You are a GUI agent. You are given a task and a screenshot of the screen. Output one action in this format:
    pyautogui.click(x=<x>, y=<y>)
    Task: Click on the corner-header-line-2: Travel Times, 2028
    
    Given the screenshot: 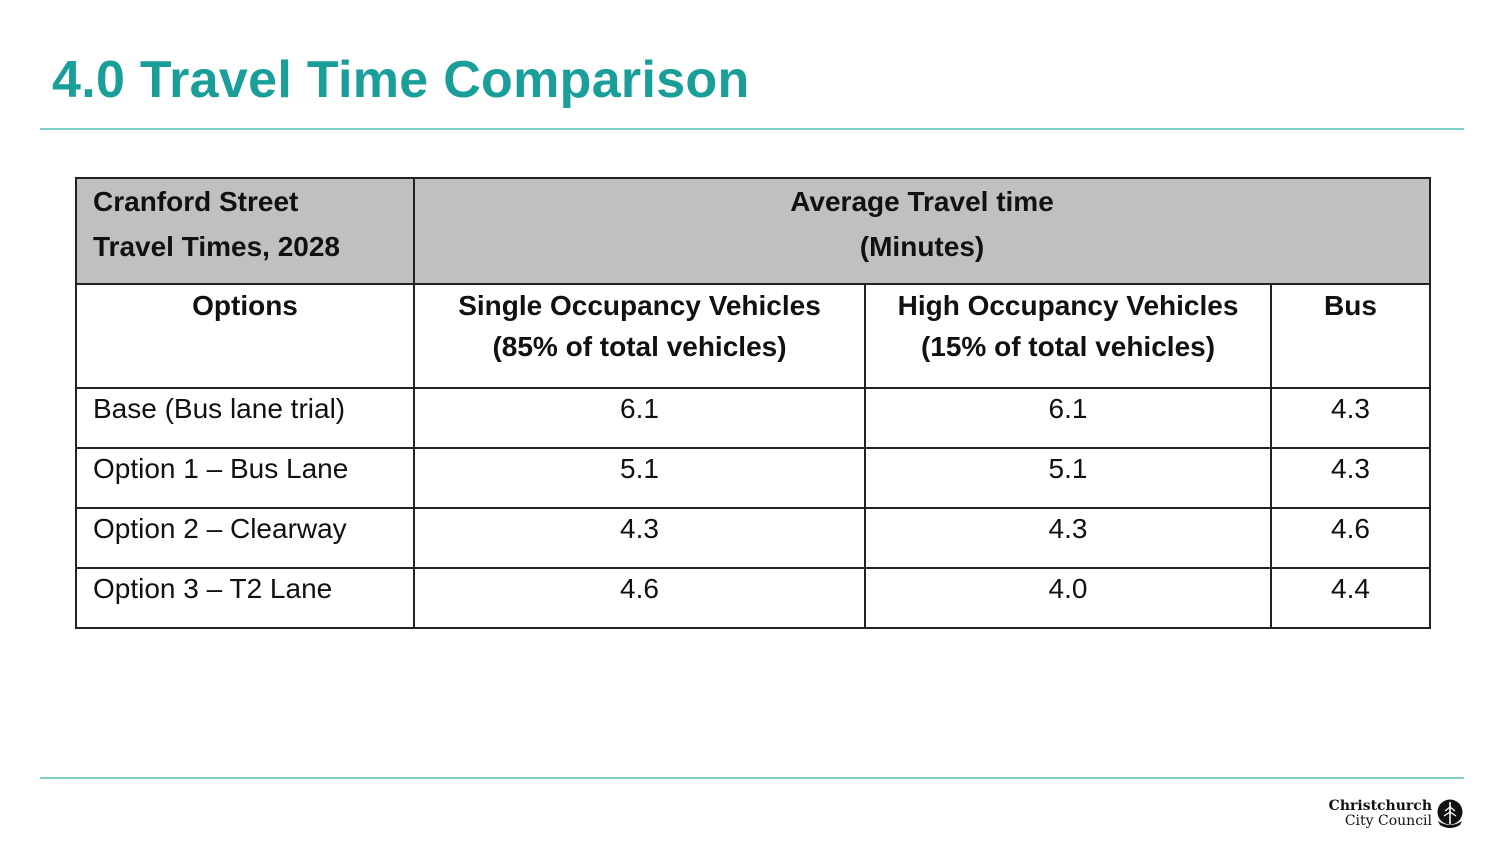 What is the action you would take?
    pyautogui.click(x=216, y=246)
    